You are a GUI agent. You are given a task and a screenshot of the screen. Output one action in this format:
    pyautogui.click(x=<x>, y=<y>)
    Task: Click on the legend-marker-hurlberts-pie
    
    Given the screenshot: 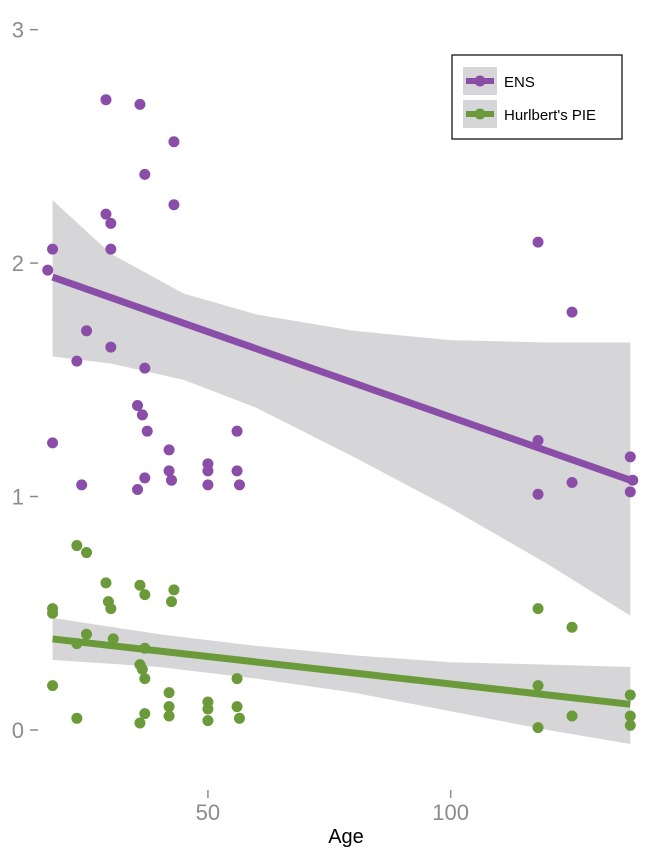 What is the action you would take?
    pyautogui.click(x=480, y=114)
    